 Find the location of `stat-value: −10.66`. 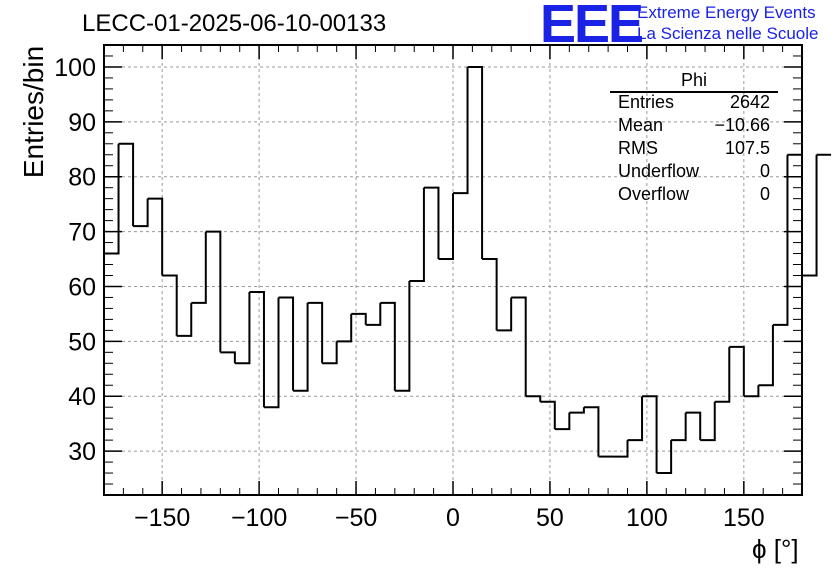

stat-value: −10.66 is located at coordinates (742, 125).